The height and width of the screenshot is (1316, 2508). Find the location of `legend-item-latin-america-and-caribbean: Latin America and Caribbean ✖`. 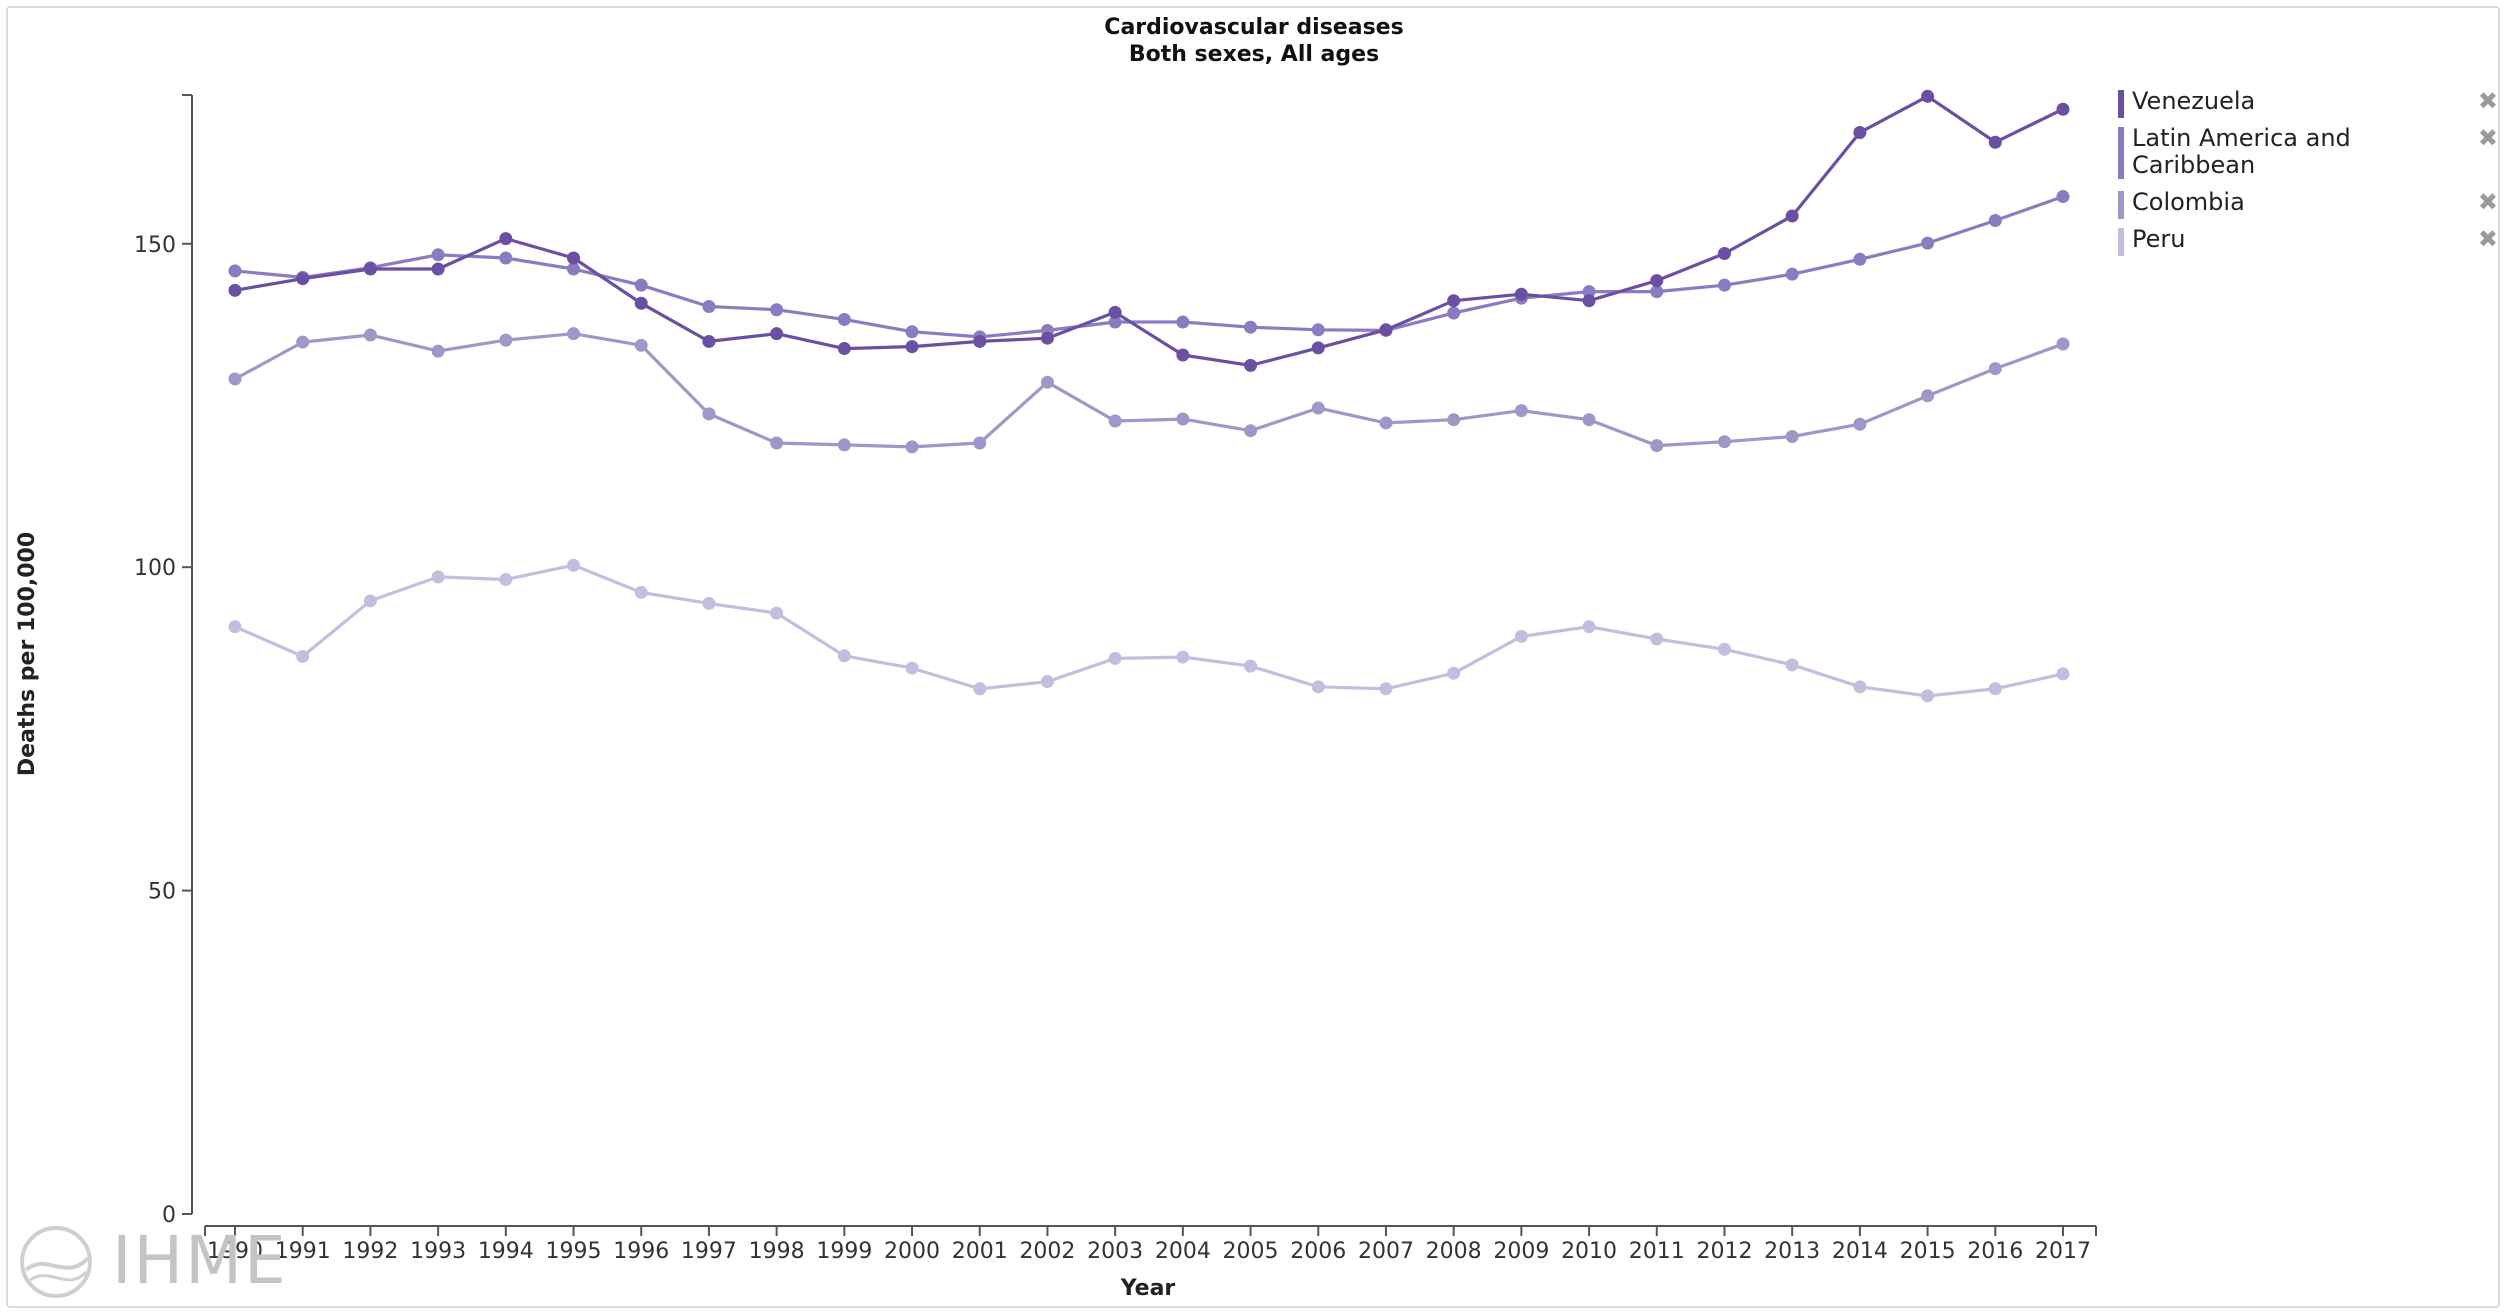

legend-item-latin-america-and-caribbean: Latin America and Caribbean ✖ is located at coordinates (2308, 152).